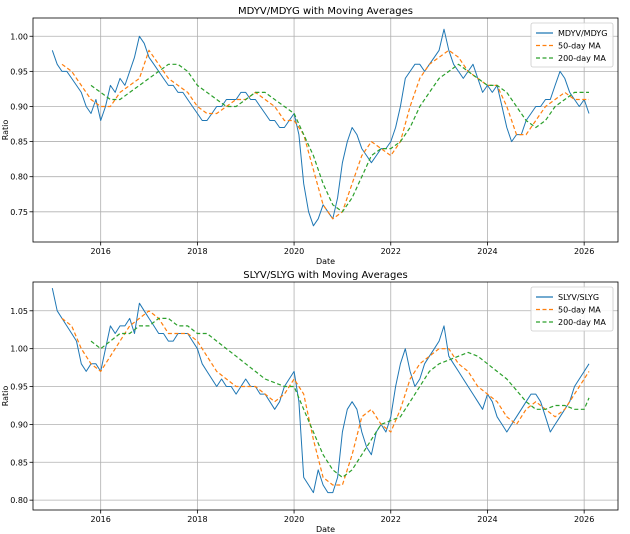  I want to click on chart-1-xlabel: Date, so click(325, 261).